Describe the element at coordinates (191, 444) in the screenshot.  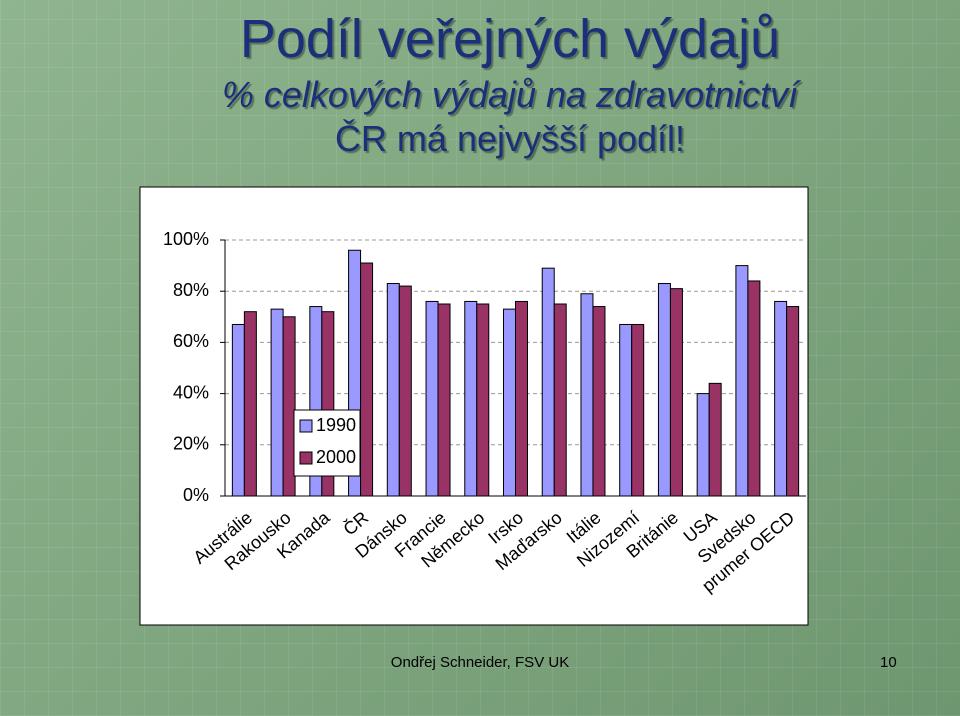
I see `y-tick-label: 20%` at that location.